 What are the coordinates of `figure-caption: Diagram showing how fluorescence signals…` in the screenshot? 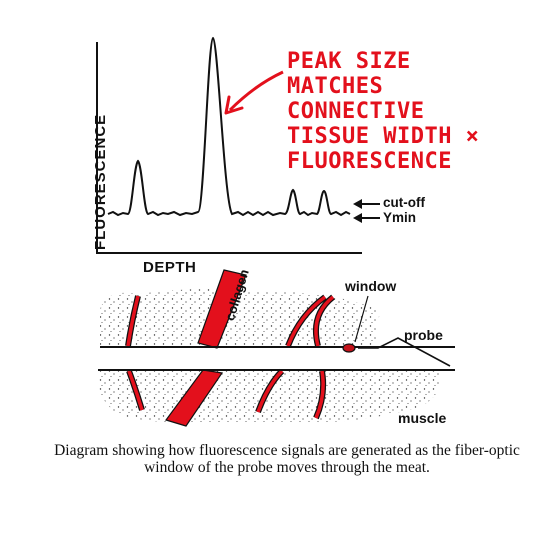 It's located at (287, 459).